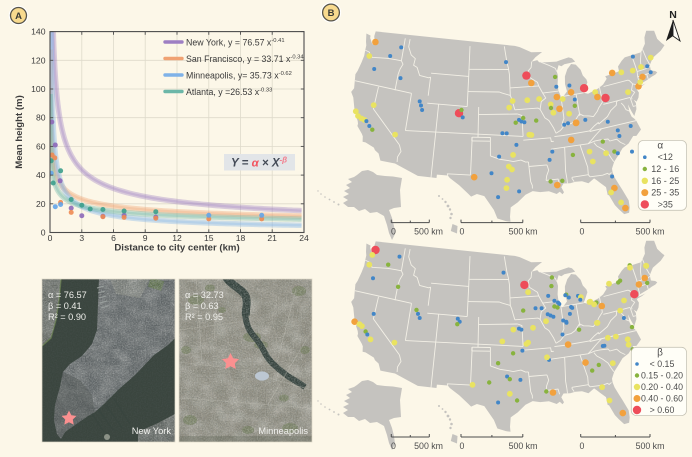 This screenshot has width=692, height=457. I want to click on svg-text: 140, so click(38, 32).